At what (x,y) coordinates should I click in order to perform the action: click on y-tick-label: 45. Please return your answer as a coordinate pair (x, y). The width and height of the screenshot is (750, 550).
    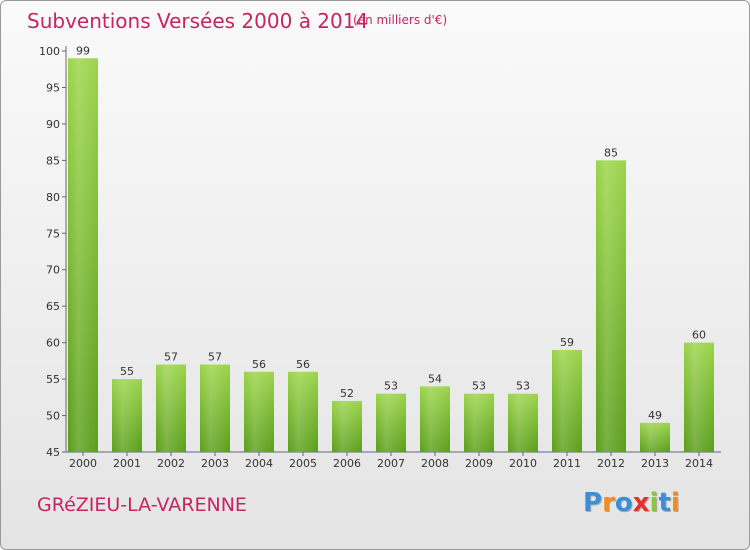
    Looking at the image, I should click on (53, 452).